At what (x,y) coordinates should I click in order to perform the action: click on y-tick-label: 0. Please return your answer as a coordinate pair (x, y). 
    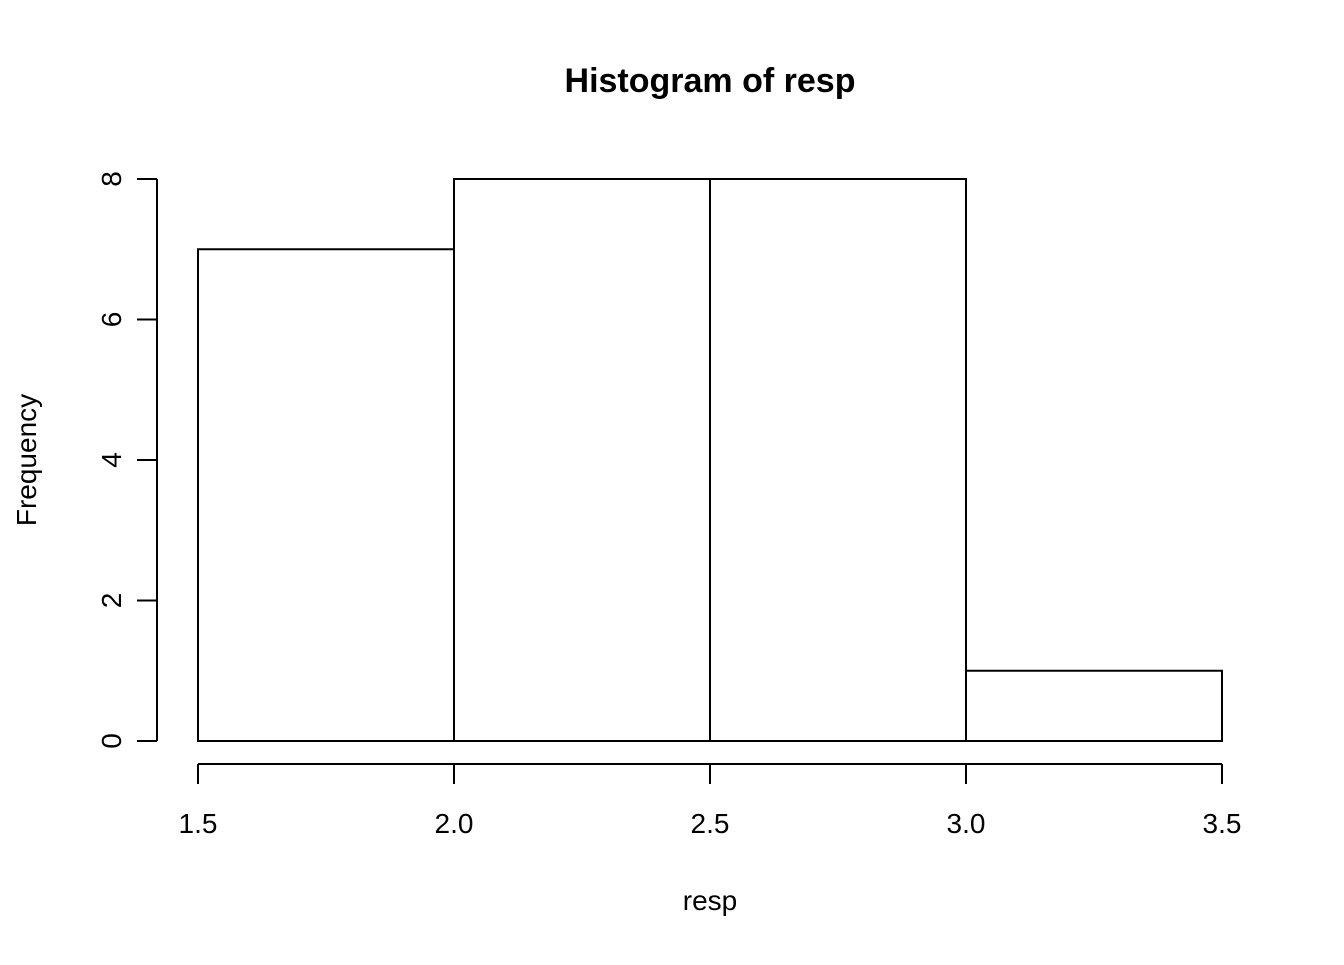
    Looking at the image, I should click on (111, 741).